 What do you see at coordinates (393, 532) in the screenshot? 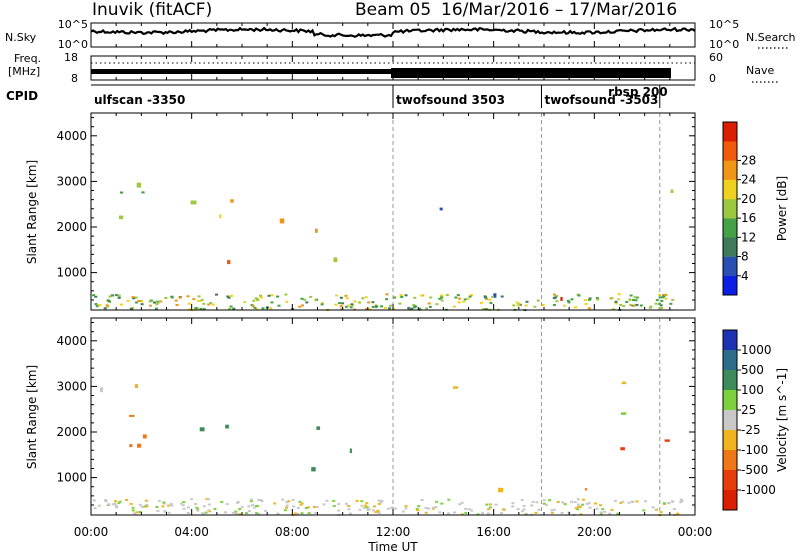
I see `x-tick-label: 12:00` at bounding box center [393, 532].